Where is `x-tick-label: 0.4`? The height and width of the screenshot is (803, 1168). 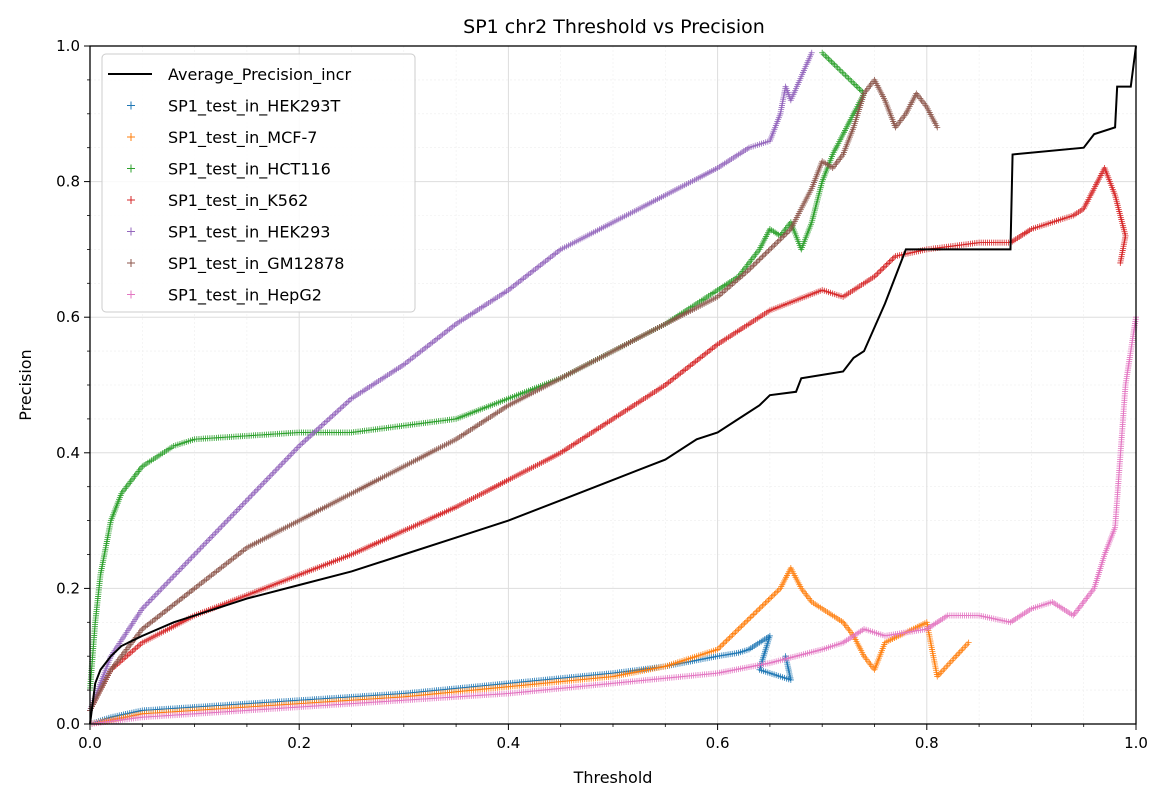
x-tick-label: 0.4 is located at coordinates (508, 743).